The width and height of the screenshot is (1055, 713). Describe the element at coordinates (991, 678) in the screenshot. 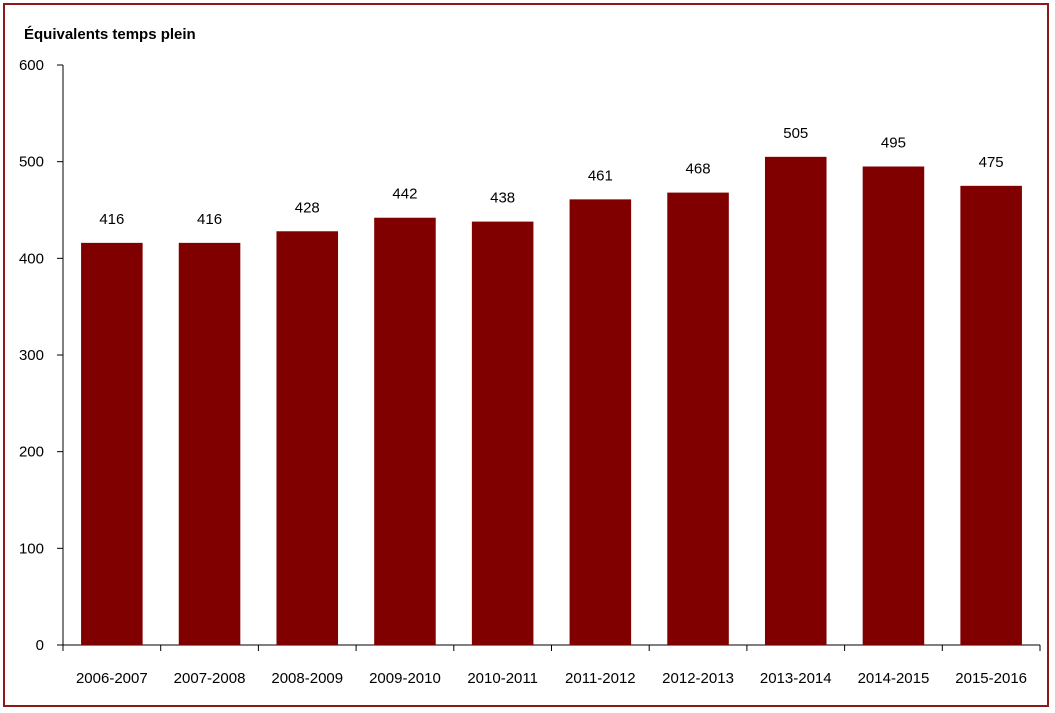

I see `x-tick-label: 2015-2016` at that location.